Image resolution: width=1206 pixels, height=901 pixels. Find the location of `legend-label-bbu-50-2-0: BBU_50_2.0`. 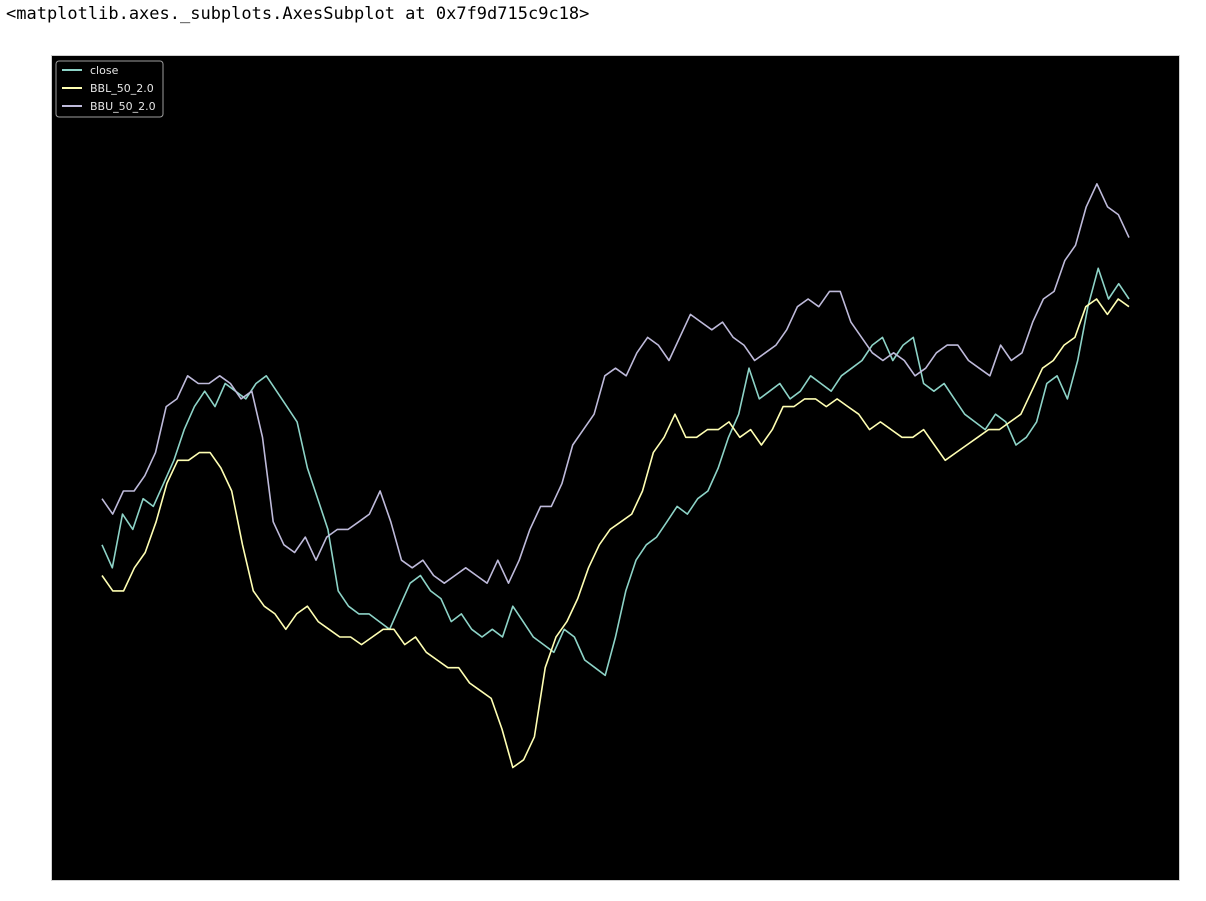

legend-label-bbu-50-2-0: BBU_50_2.0 is located at coordinates (123, 106).